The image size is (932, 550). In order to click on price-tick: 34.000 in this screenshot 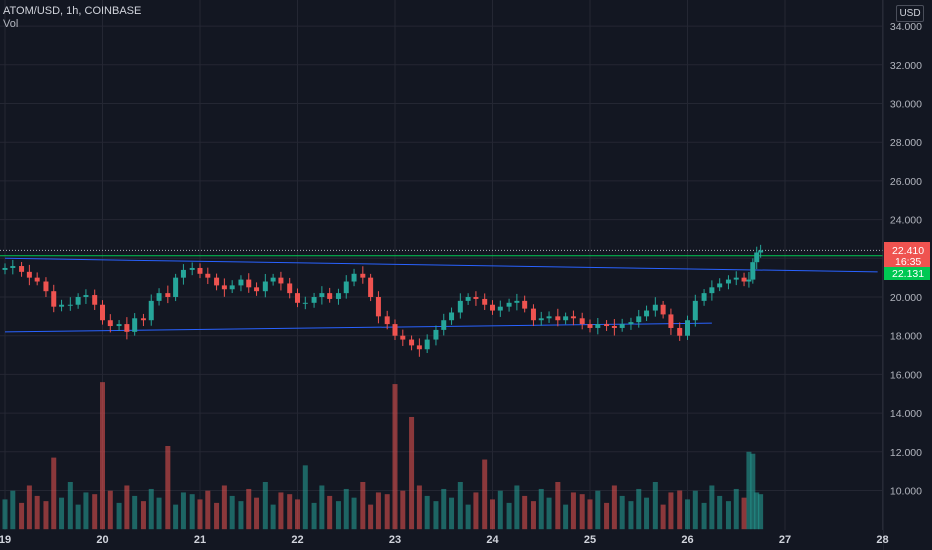, I will do `click(906, 27)`.